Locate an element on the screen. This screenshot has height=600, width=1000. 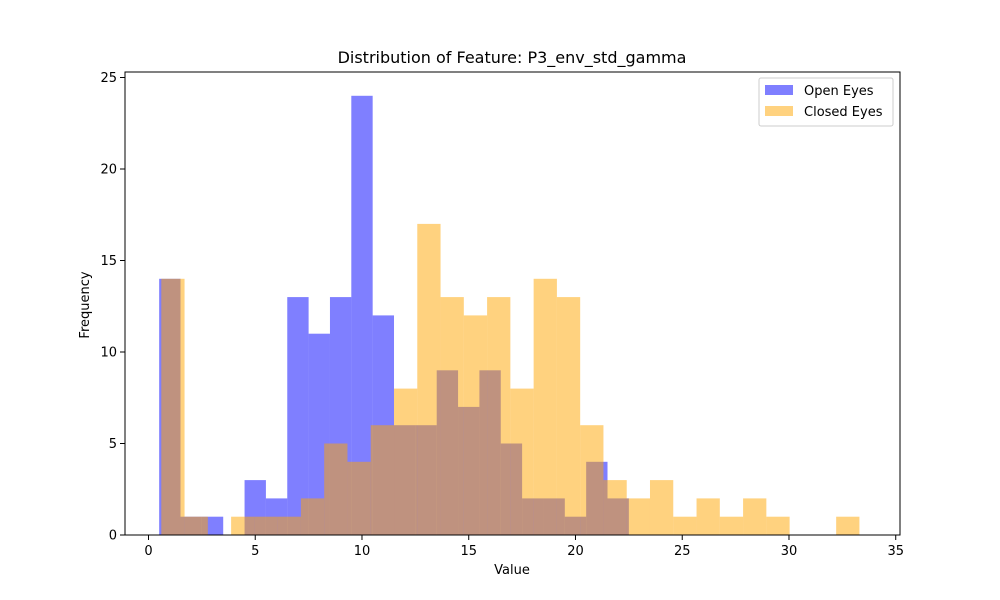
x-tick-label-10: 10 is located at coordinates (362, 551).